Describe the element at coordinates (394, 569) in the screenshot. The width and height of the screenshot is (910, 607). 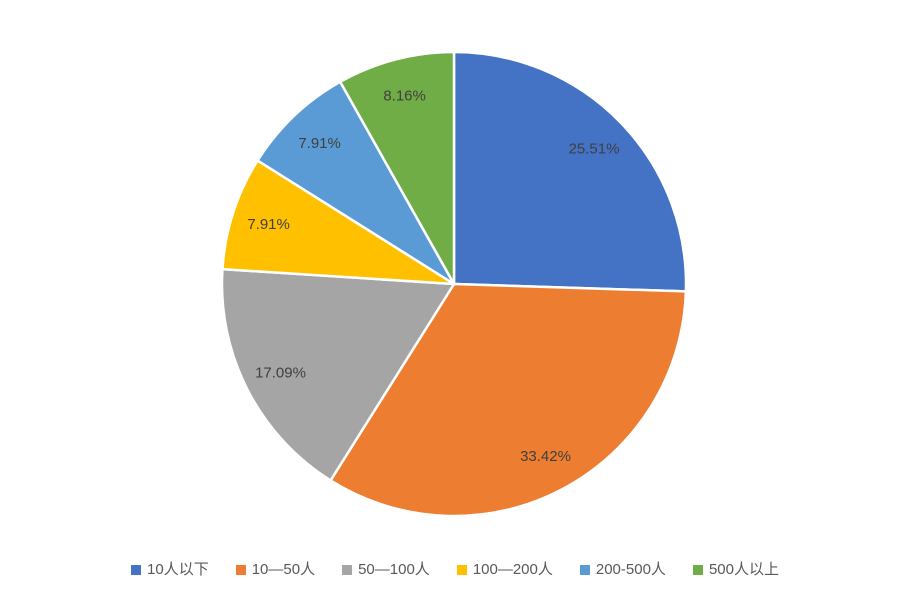
I see `legend-label: 50—100人` at that location.